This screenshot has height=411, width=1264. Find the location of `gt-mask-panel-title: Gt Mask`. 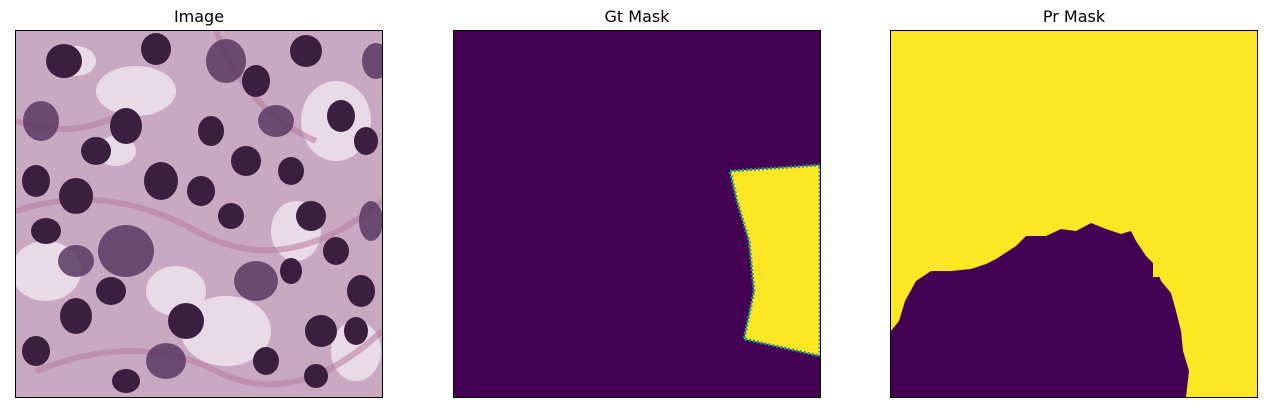

gt-mask-panel-title: Gt Mask is located at coordinates (637, 16).